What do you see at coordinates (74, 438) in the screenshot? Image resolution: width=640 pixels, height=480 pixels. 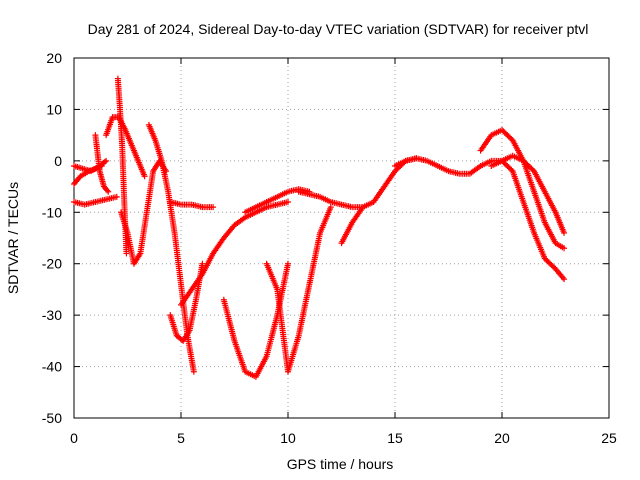 I see `x-tick-label: 0` at bounding box center [74, 438].